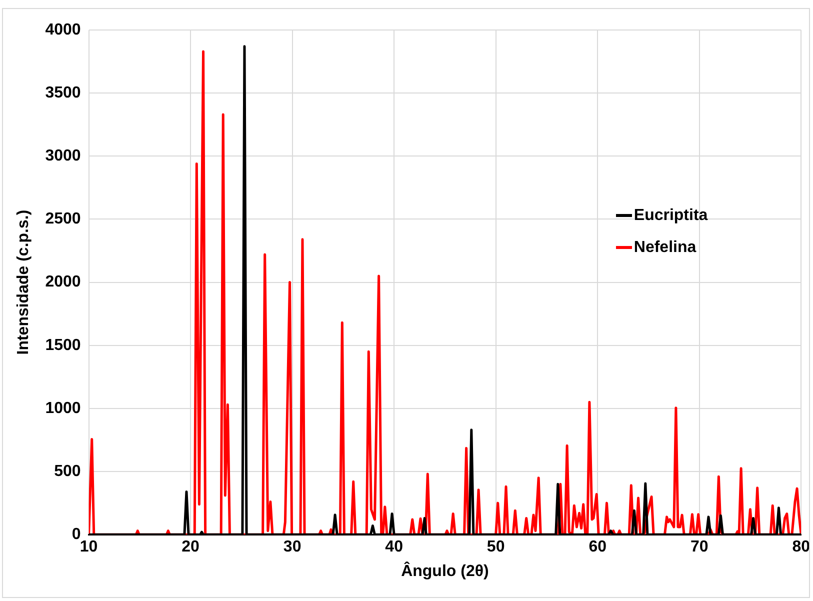 The image size is (813, 601). I want to click on y-axis-title: Intensidade (c.p.s.), so click(23, 282).